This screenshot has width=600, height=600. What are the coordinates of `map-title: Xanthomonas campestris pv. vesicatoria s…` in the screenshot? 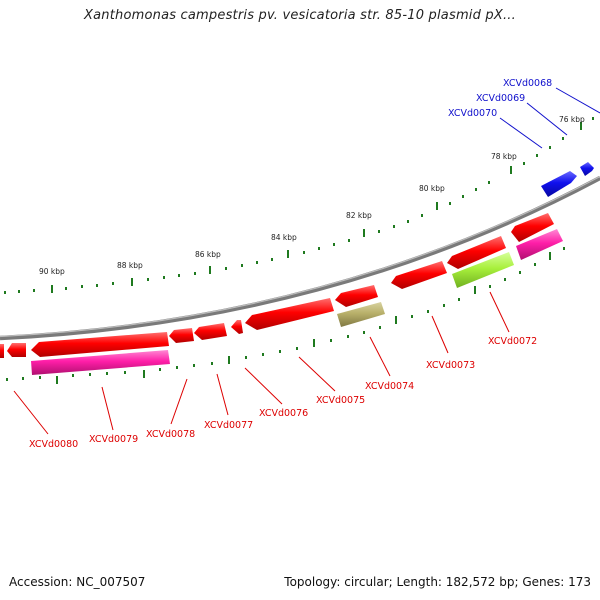 It's located at (300, 15).